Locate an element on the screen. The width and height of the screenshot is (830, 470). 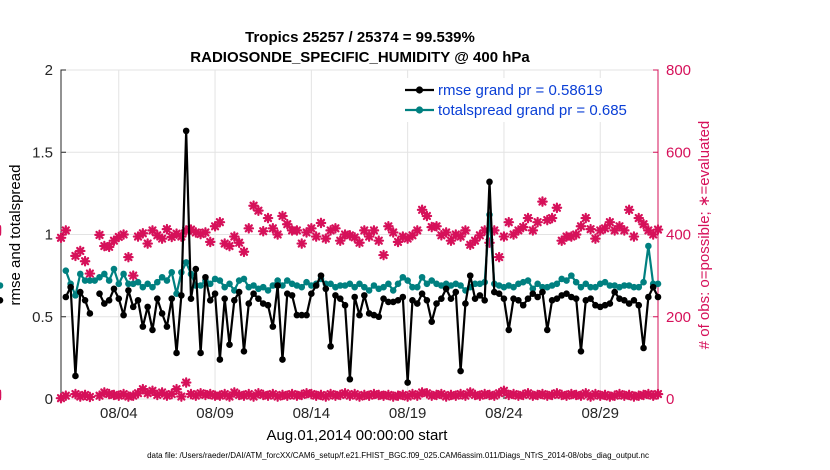
left-tick-label: 0.5 is located at coordinates (42, 317).